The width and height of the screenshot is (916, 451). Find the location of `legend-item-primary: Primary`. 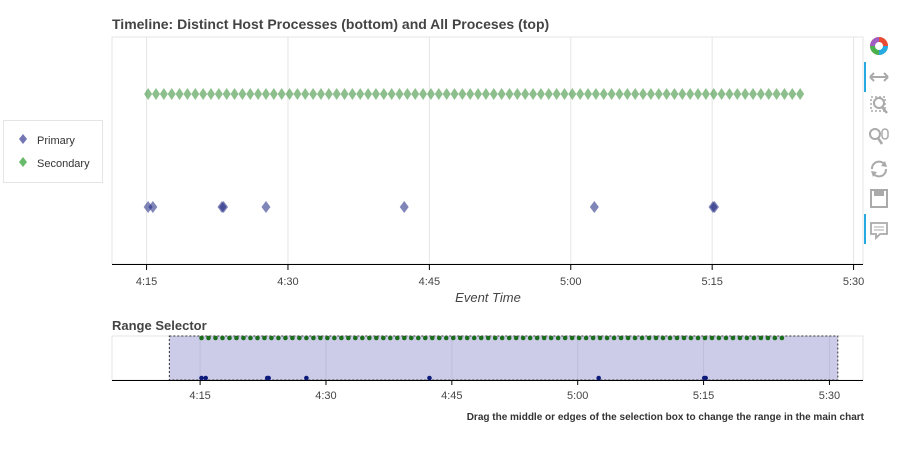

legend-item-primary: Primary is located at coordinates (46, 140).